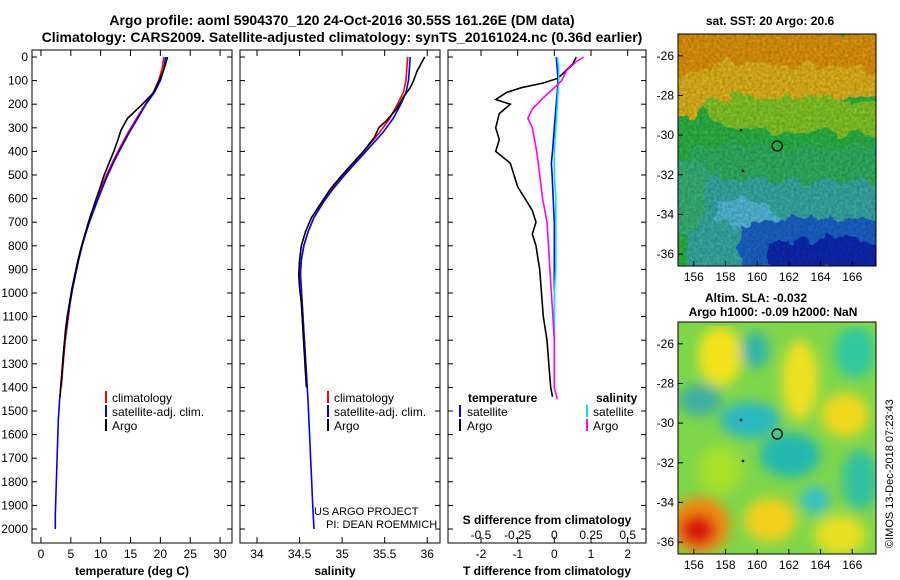  What do you see at coordinates (606, 426) in the screenshot?
I see `legend-s-argo-label: Argo` at bounding box center [606, 426].